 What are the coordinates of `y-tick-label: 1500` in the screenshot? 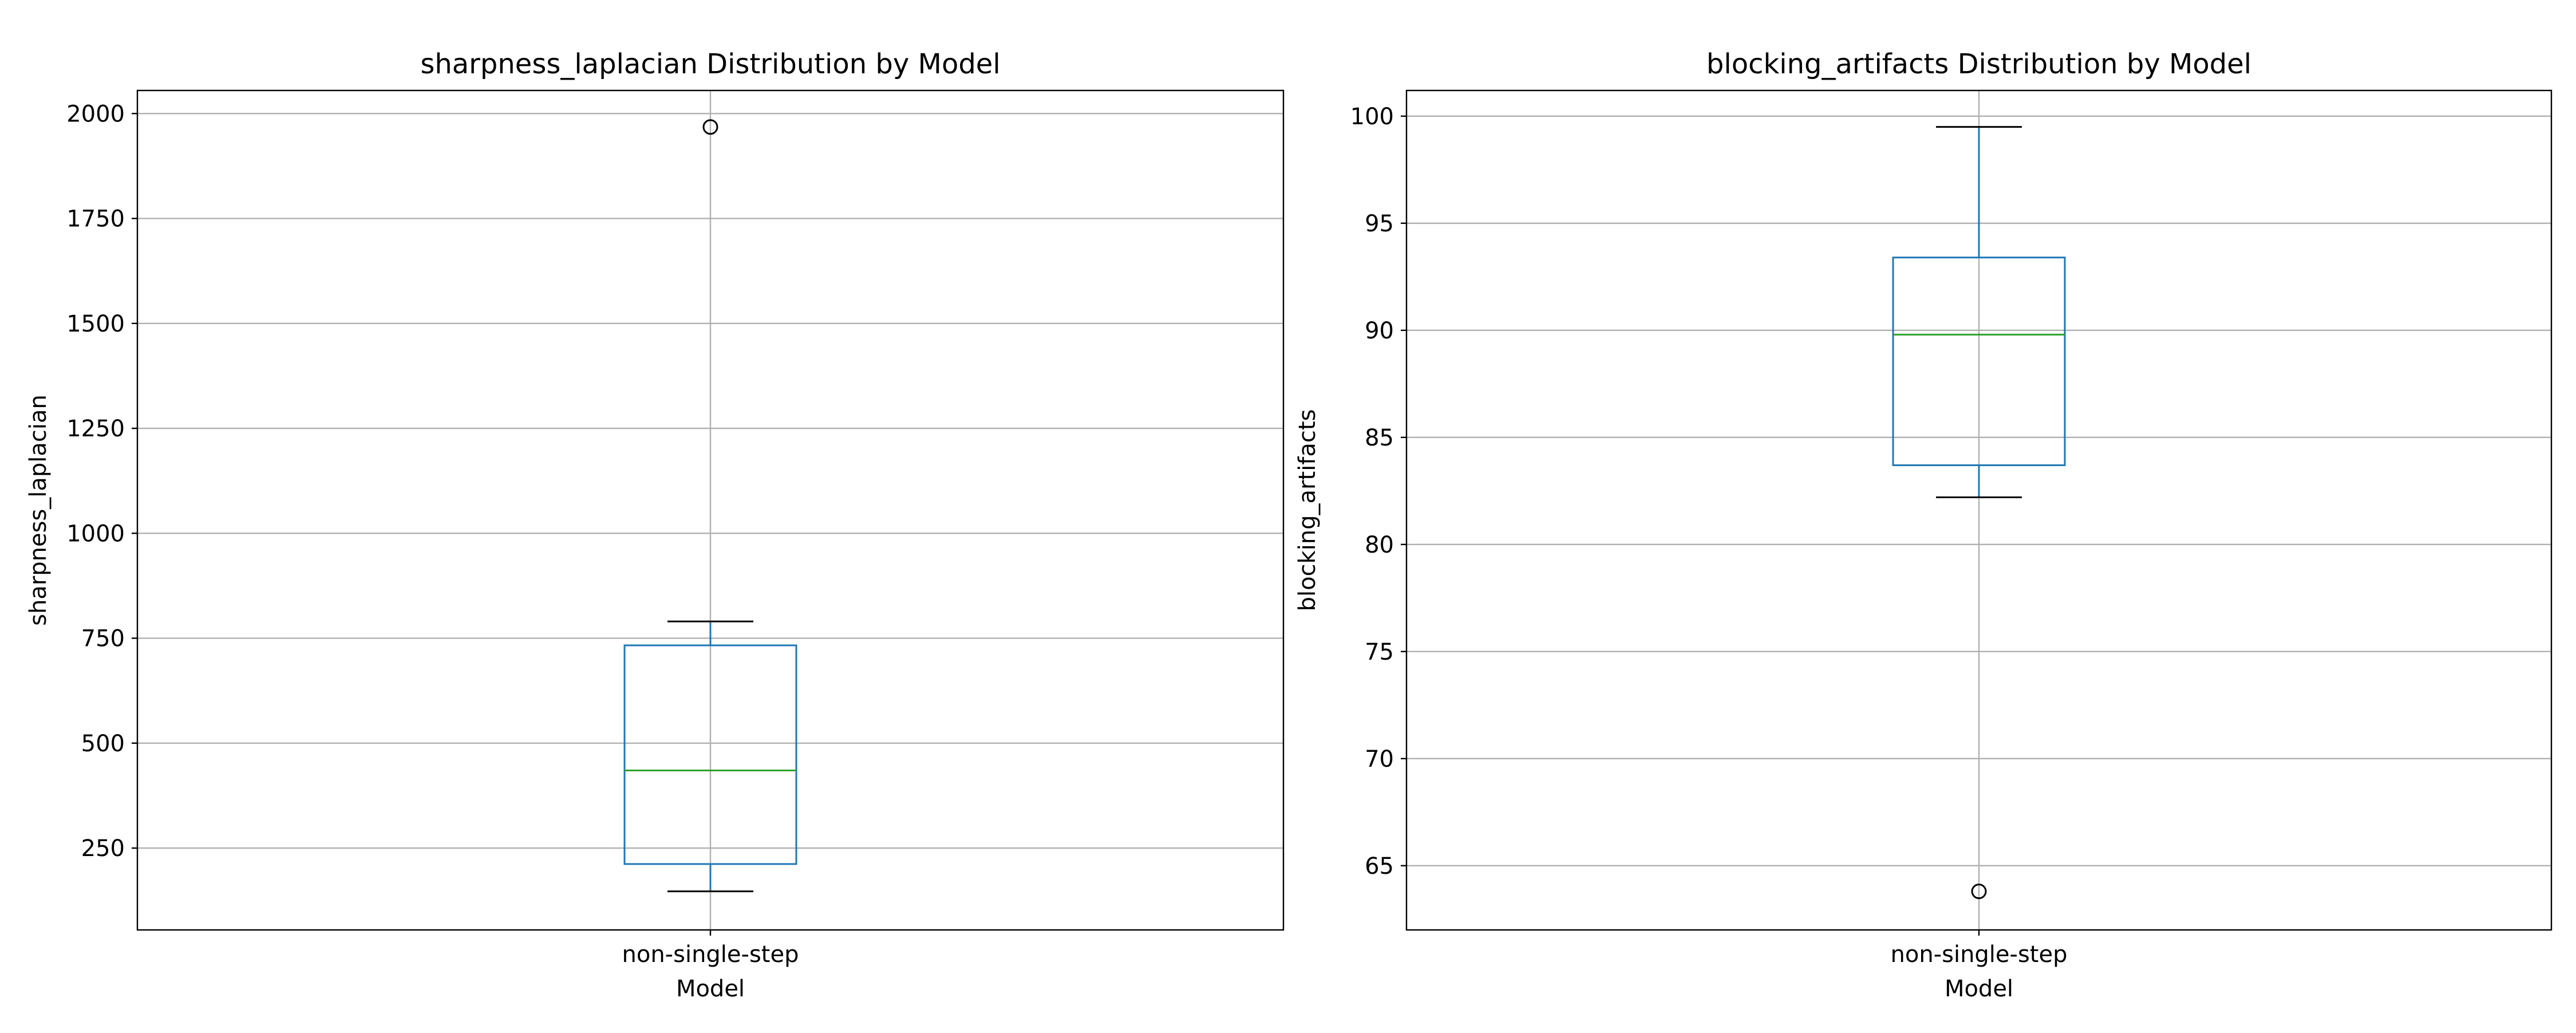 It's located at (95, 324).